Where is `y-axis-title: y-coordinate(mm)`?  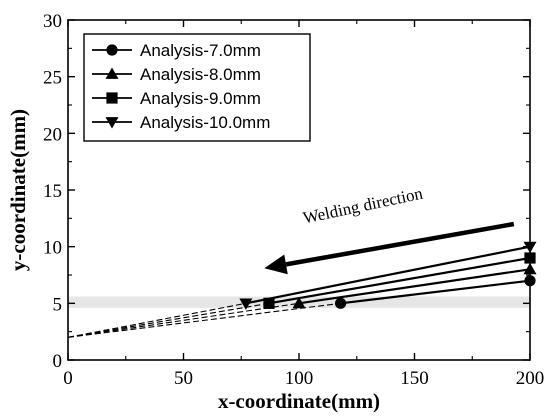 y-axis-title: y-coordinate(mm) is located at coordinates (18, 190).